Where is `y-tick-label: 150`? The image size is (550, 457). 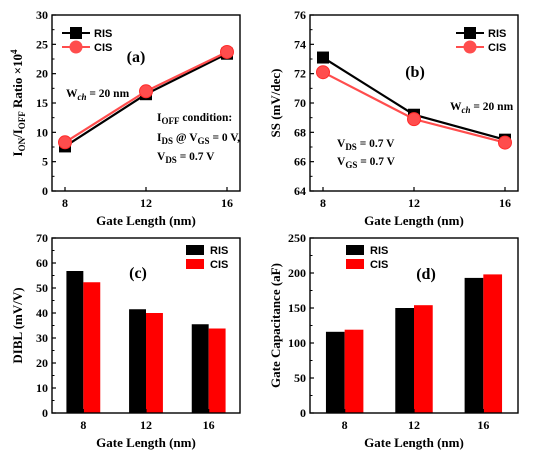
y-tick-label: 150 is located at coordinates (297, 308).